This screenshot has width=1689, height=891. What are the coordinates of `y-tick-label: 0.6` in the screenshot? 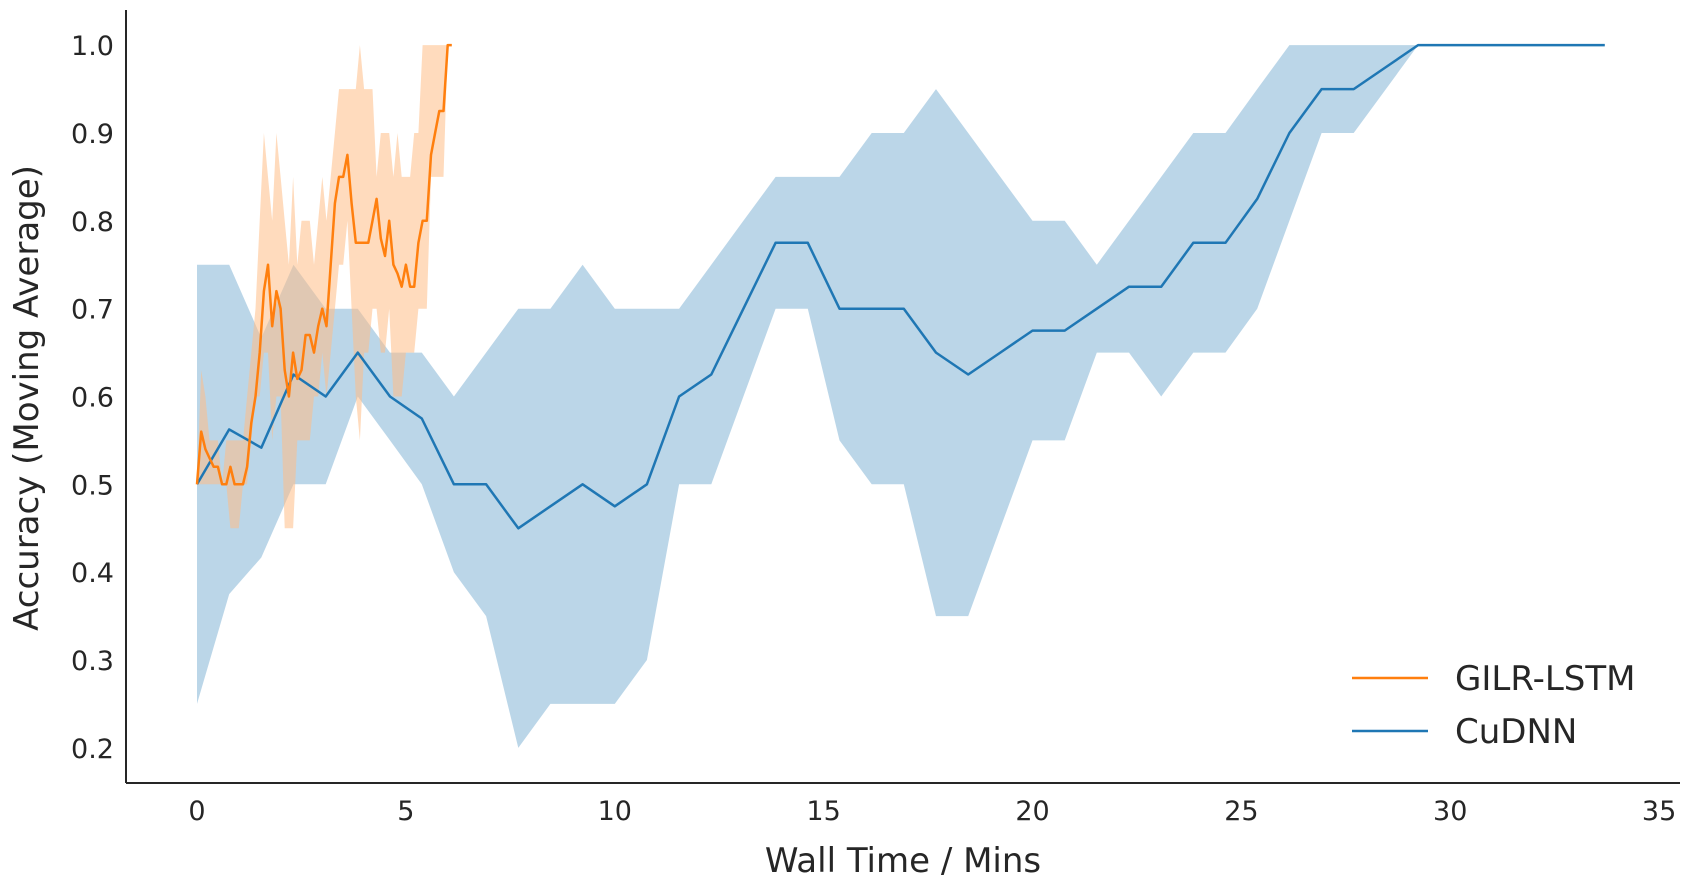 It's located at (92, 398).